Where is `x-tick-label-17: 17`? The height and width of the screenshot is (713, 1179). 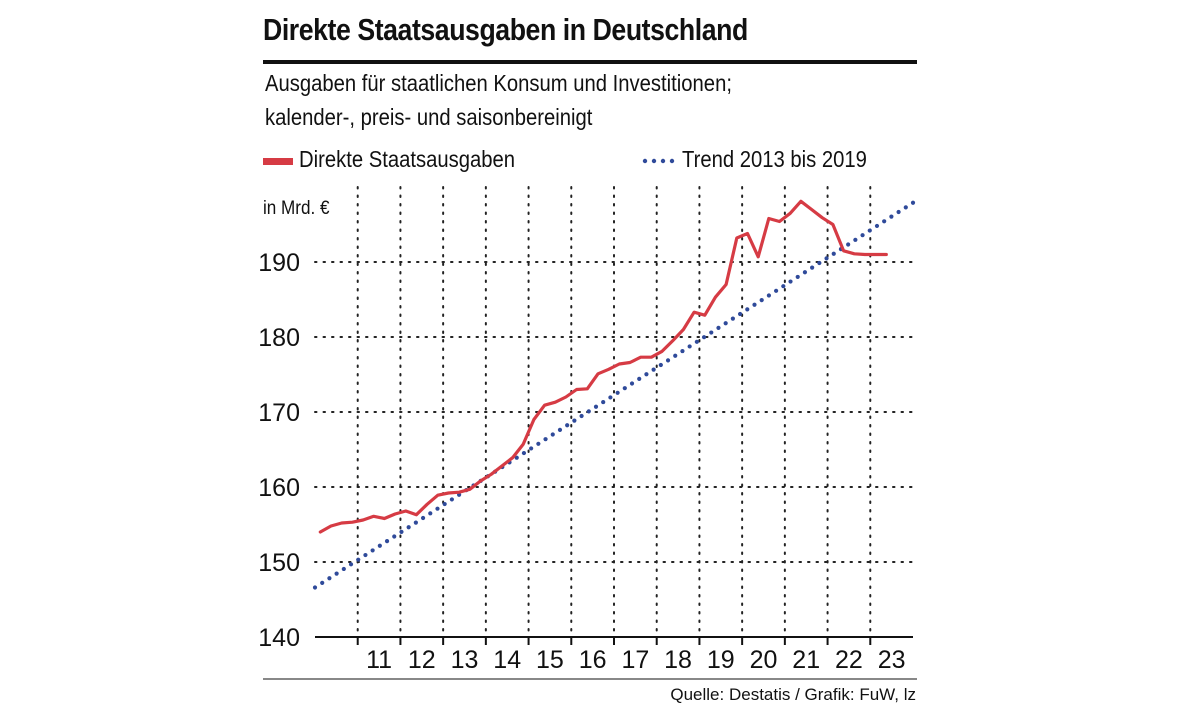 x-tick-label-17: 17 is located at coordinates (635, 660).